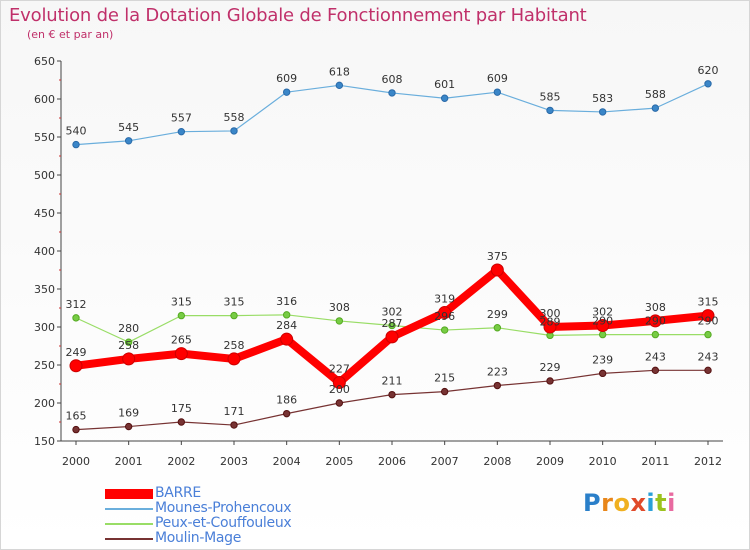 The height and width of the screenshot is (550, 750). I want to click on data-label-3: 229, so click(550, 367).